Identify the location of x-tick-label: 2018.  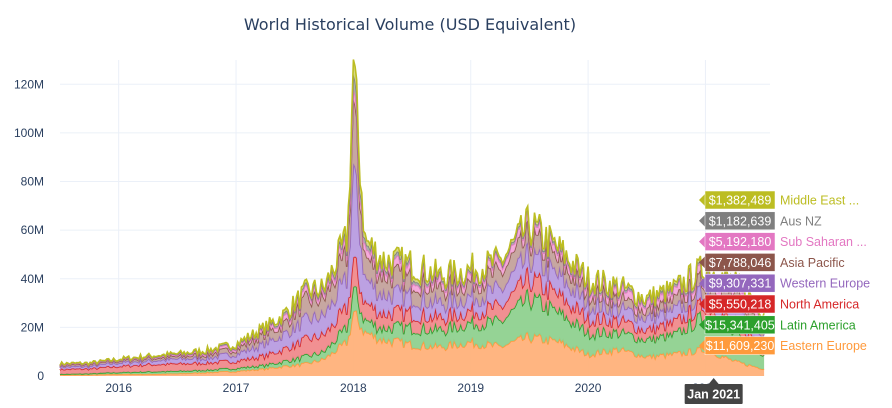
(353, 388).